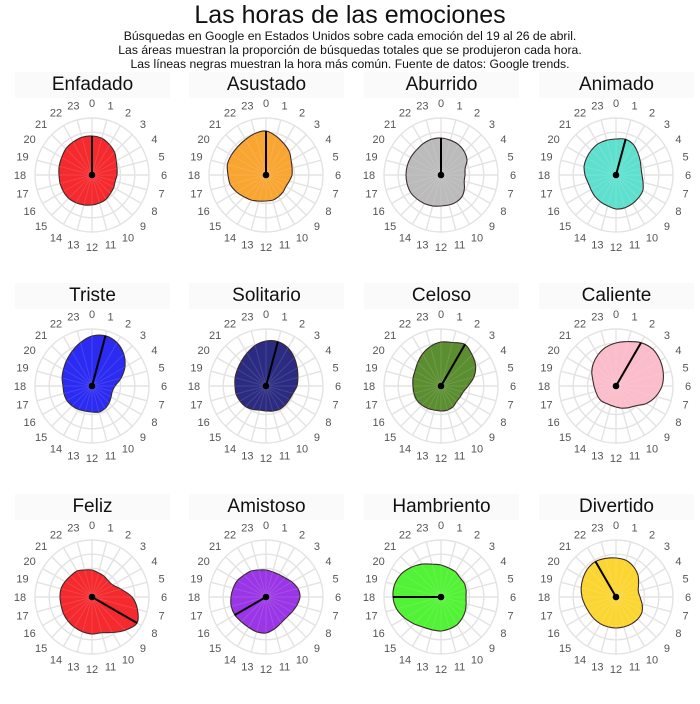 This screenshot has width=700, height=704. Describe the element at coordinates (621, 157) in the screenshot. I see `peak-hour-line` at that location.